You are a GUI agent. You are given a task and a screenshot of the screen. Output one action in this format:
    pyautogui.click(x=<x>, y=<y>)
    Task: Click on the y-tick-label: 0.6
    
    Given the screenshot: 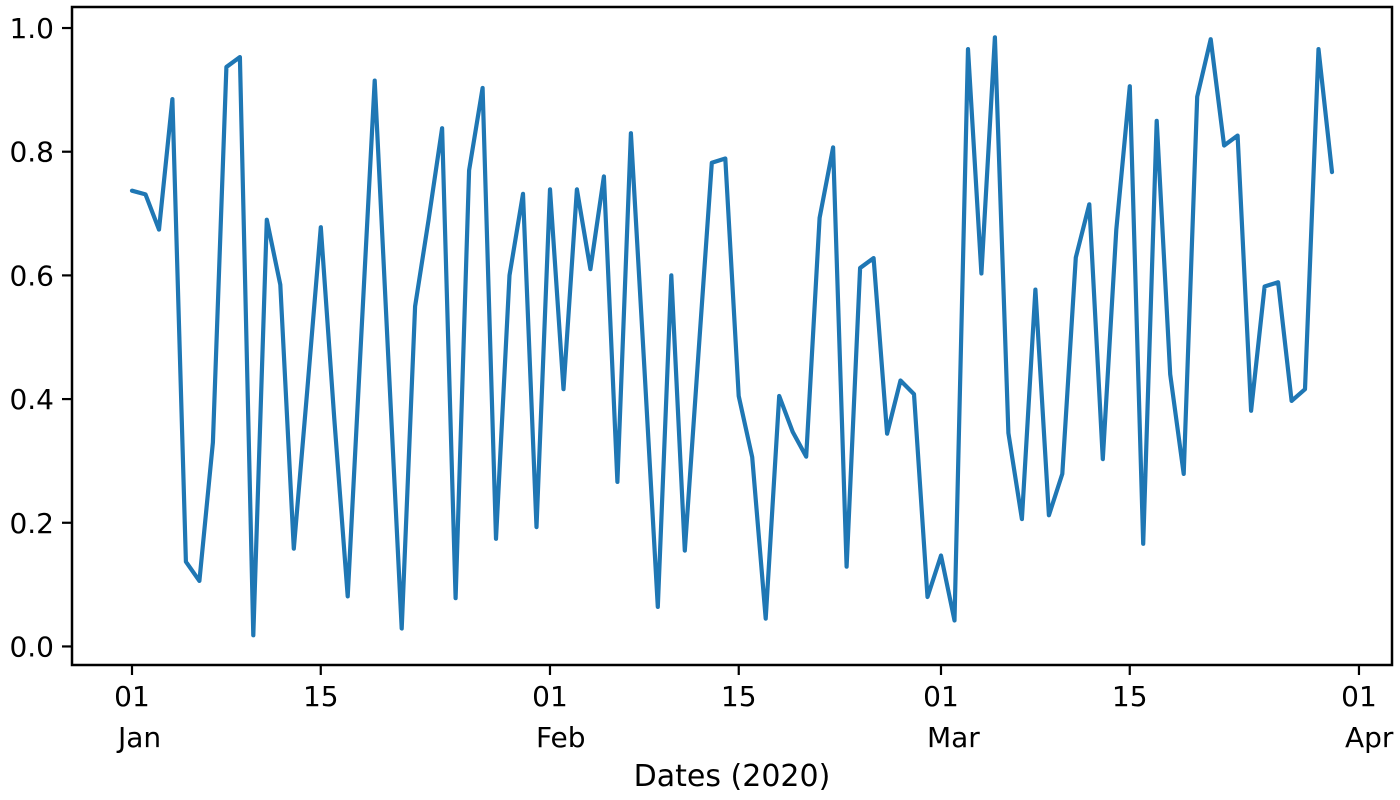 What is the action you would take?
    pyautogui.click(x=31, y=275)
    